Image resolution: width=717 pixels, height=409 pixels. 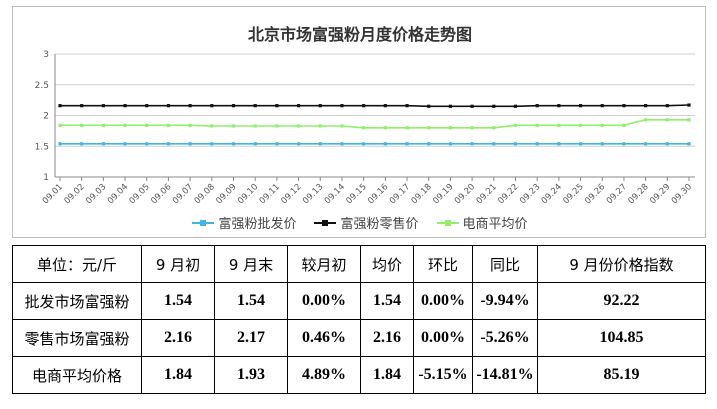 What do you see at coordinates (443, 194) in the screenshot?
I see `x-tick-label: 09.19` at bounding box center [443, 194].